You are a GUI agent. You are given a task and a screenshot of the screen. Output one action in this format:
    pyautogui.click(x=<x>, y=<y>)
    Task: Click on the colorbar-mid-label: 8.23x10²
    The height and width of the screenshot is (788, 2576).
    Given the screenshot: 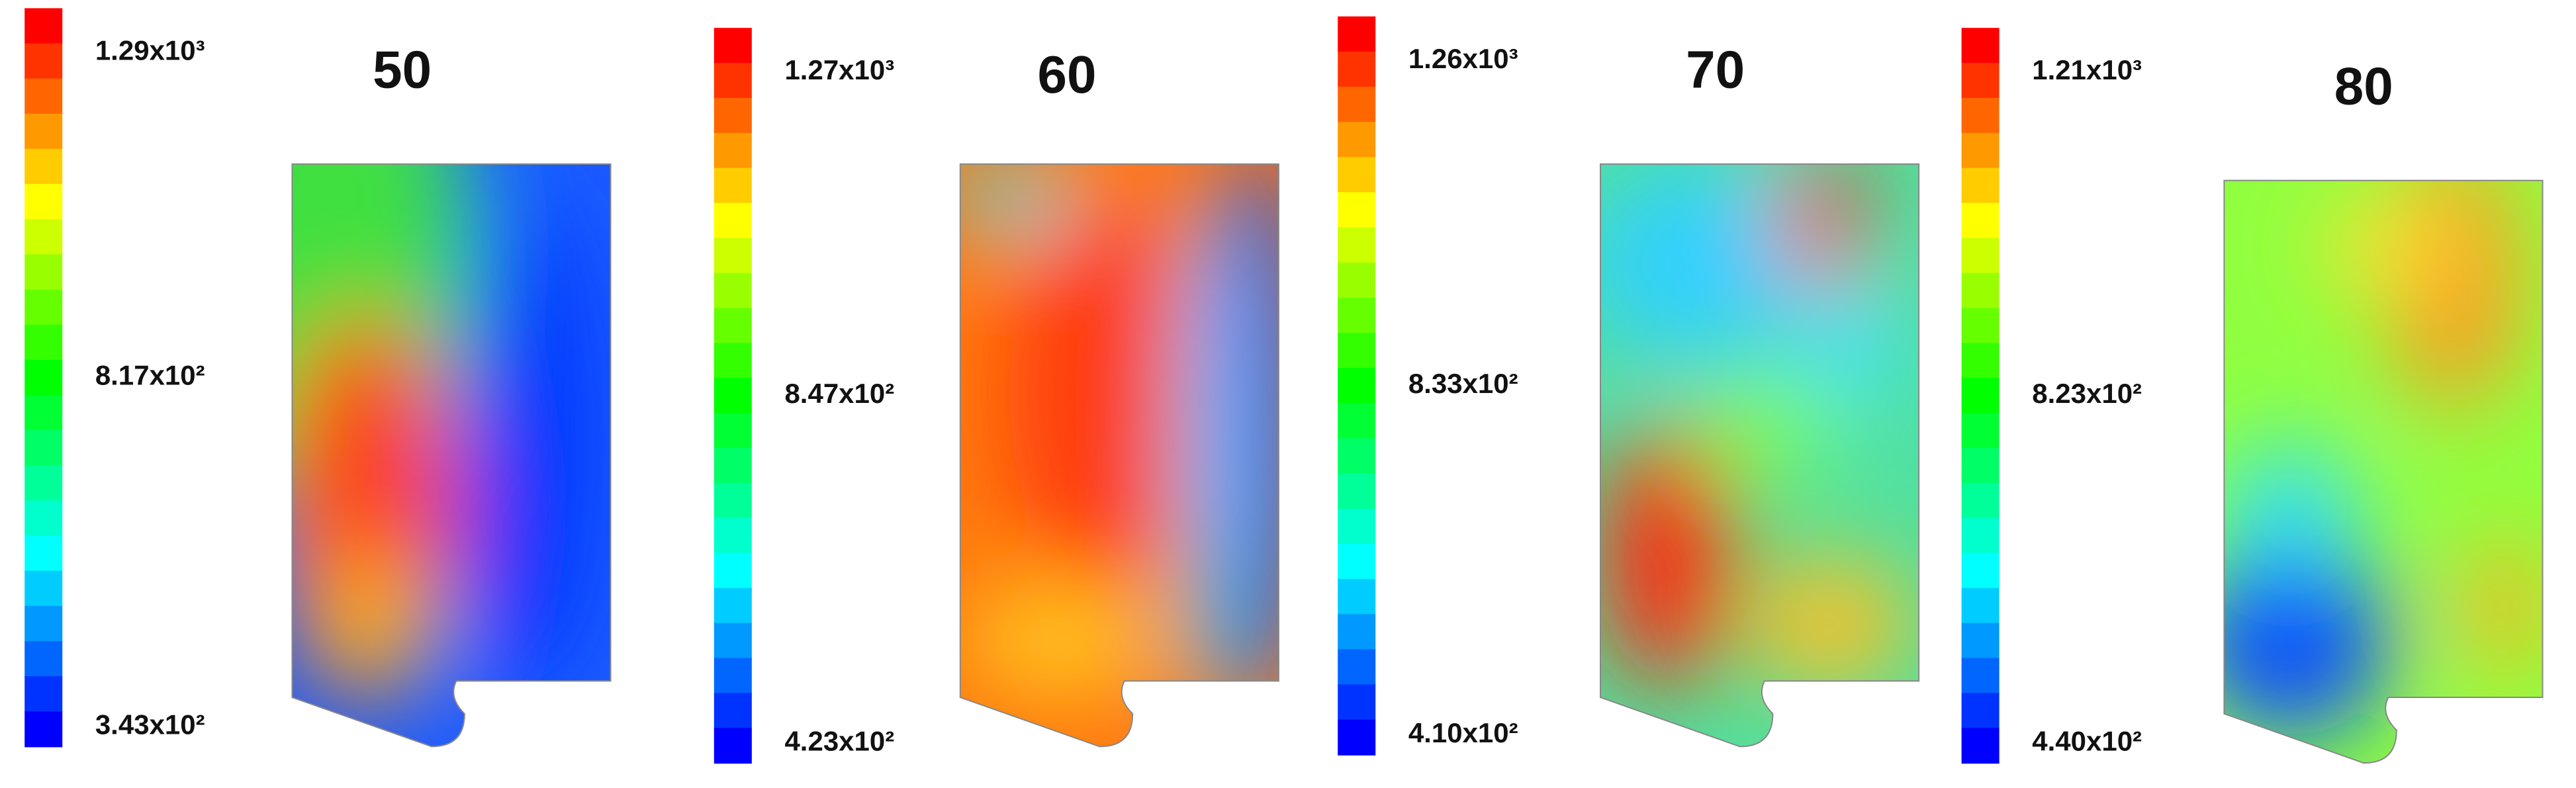 What is the action you would take?
    pyautogui.click(x=2087, y=394)
    